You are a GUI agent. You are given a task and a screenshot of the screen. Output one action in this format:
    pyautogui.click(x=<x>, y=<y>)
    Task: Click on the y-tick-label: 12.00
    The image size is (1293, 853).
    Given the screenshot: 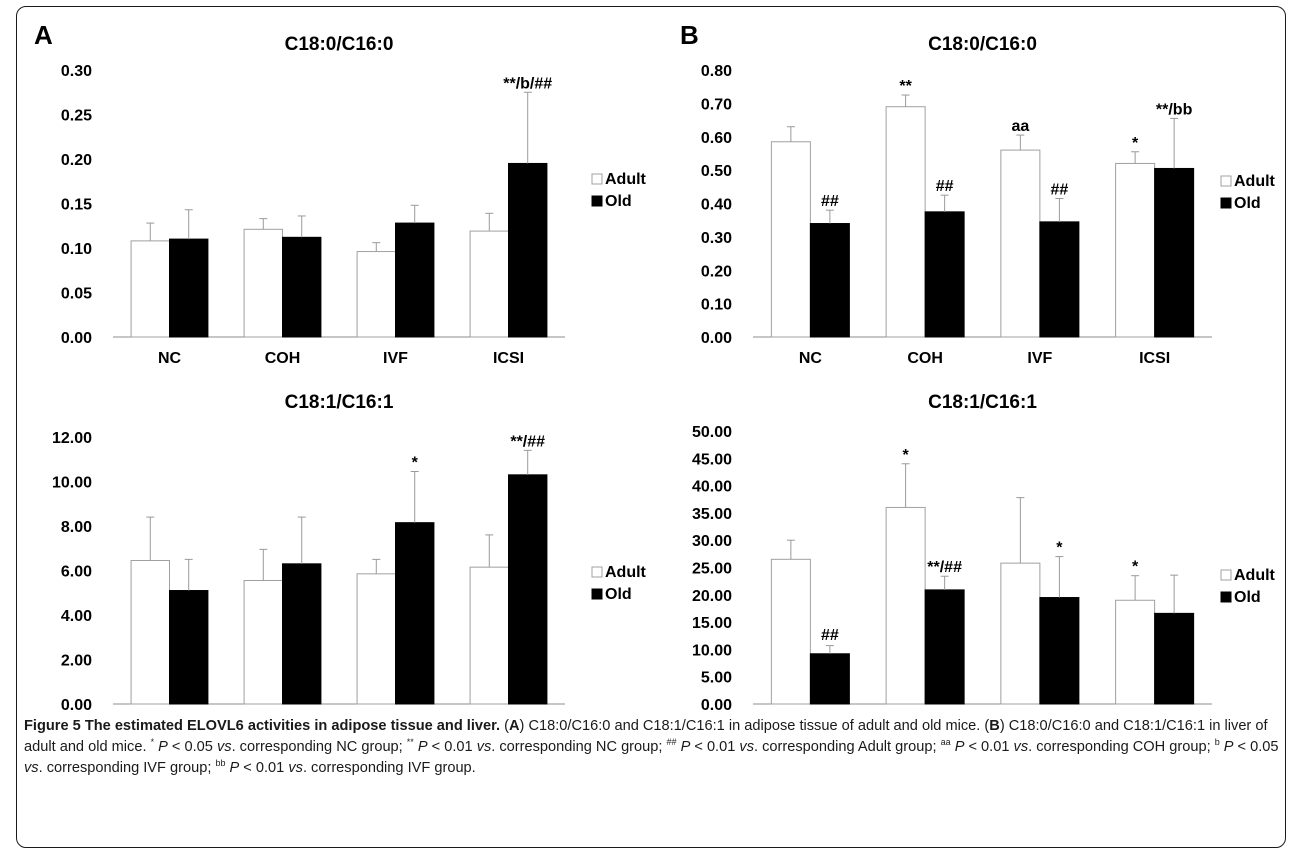 What is the action you would take?
    pyautogui.click(x=72, y=438)
    